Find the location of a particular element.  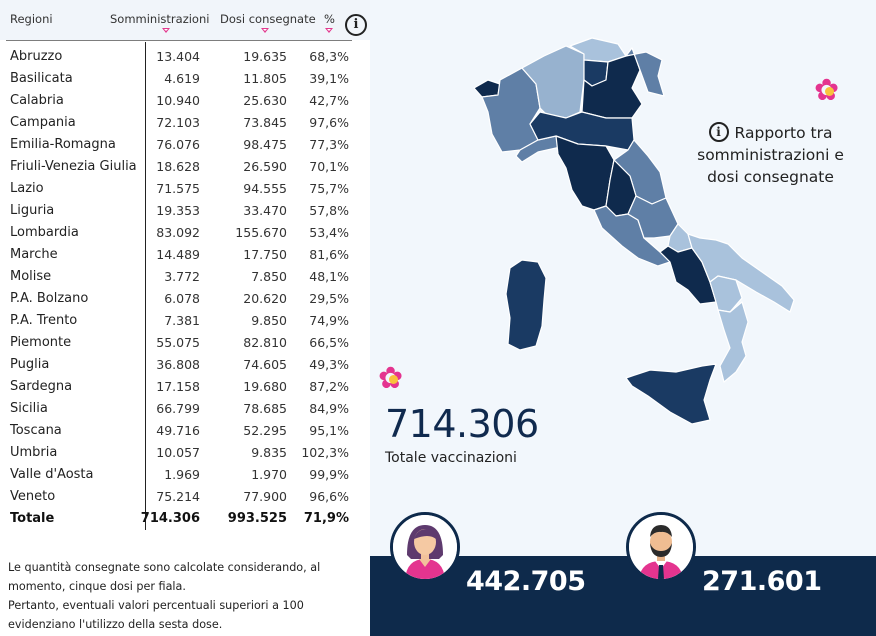

table-row: Liguria 19.353 33.470 57,8% is located at coordinates (180, 211).